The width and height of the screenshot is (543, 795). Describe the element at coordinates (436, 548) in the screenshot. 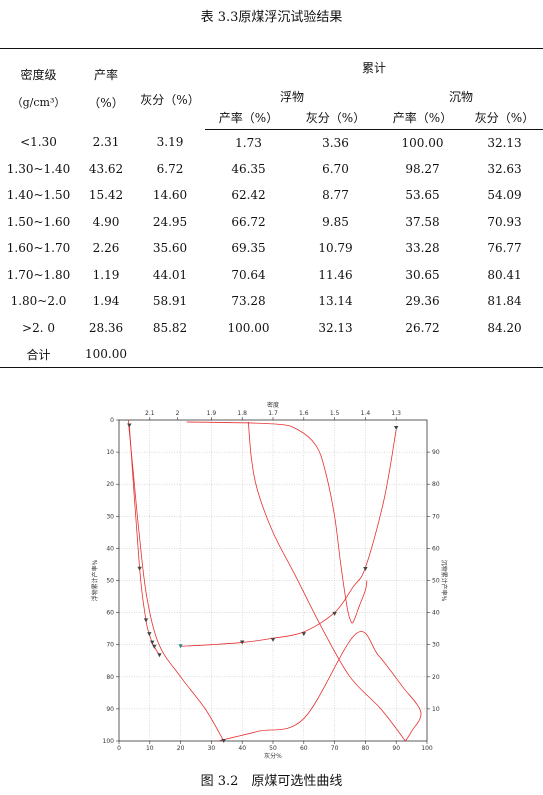

I see `y2-tick-label: 60` at that location.